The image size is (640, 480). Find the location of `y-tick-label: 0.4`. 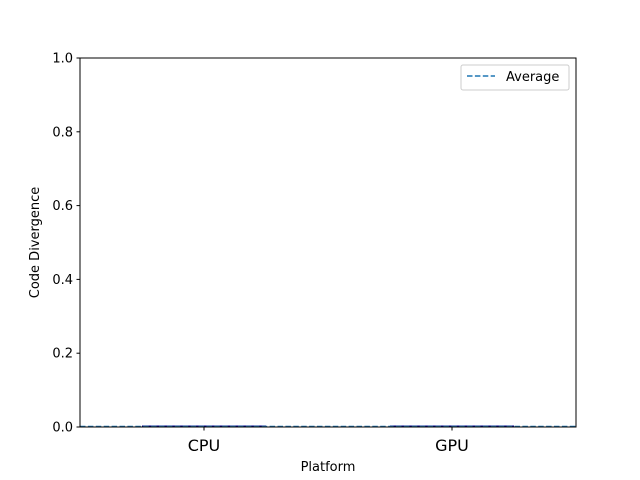

y-tick-label: 0.4 is located at coordinates (62, 280).